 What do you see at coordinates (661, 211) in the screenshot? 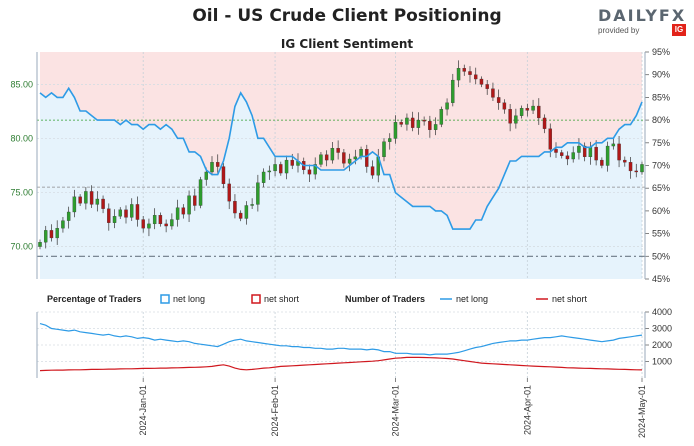
I see `percent-tick-label: 60%` at bounding box center [661, 211].